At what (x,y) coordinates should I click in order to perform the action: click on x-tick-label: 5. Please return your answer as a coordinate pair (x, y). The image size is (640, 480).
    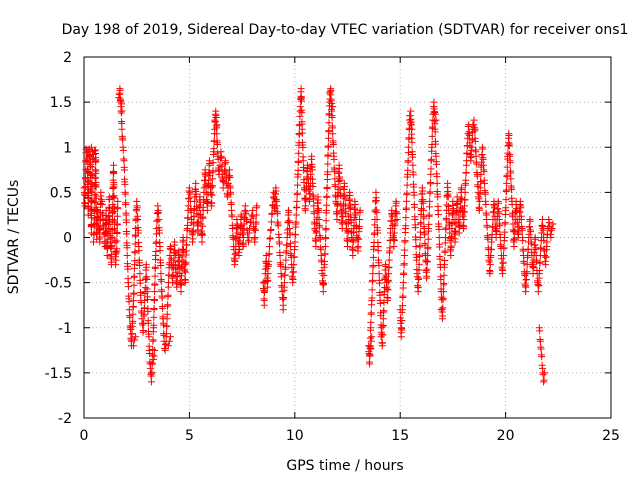
    Looking at the image, I should click on (189, 436).